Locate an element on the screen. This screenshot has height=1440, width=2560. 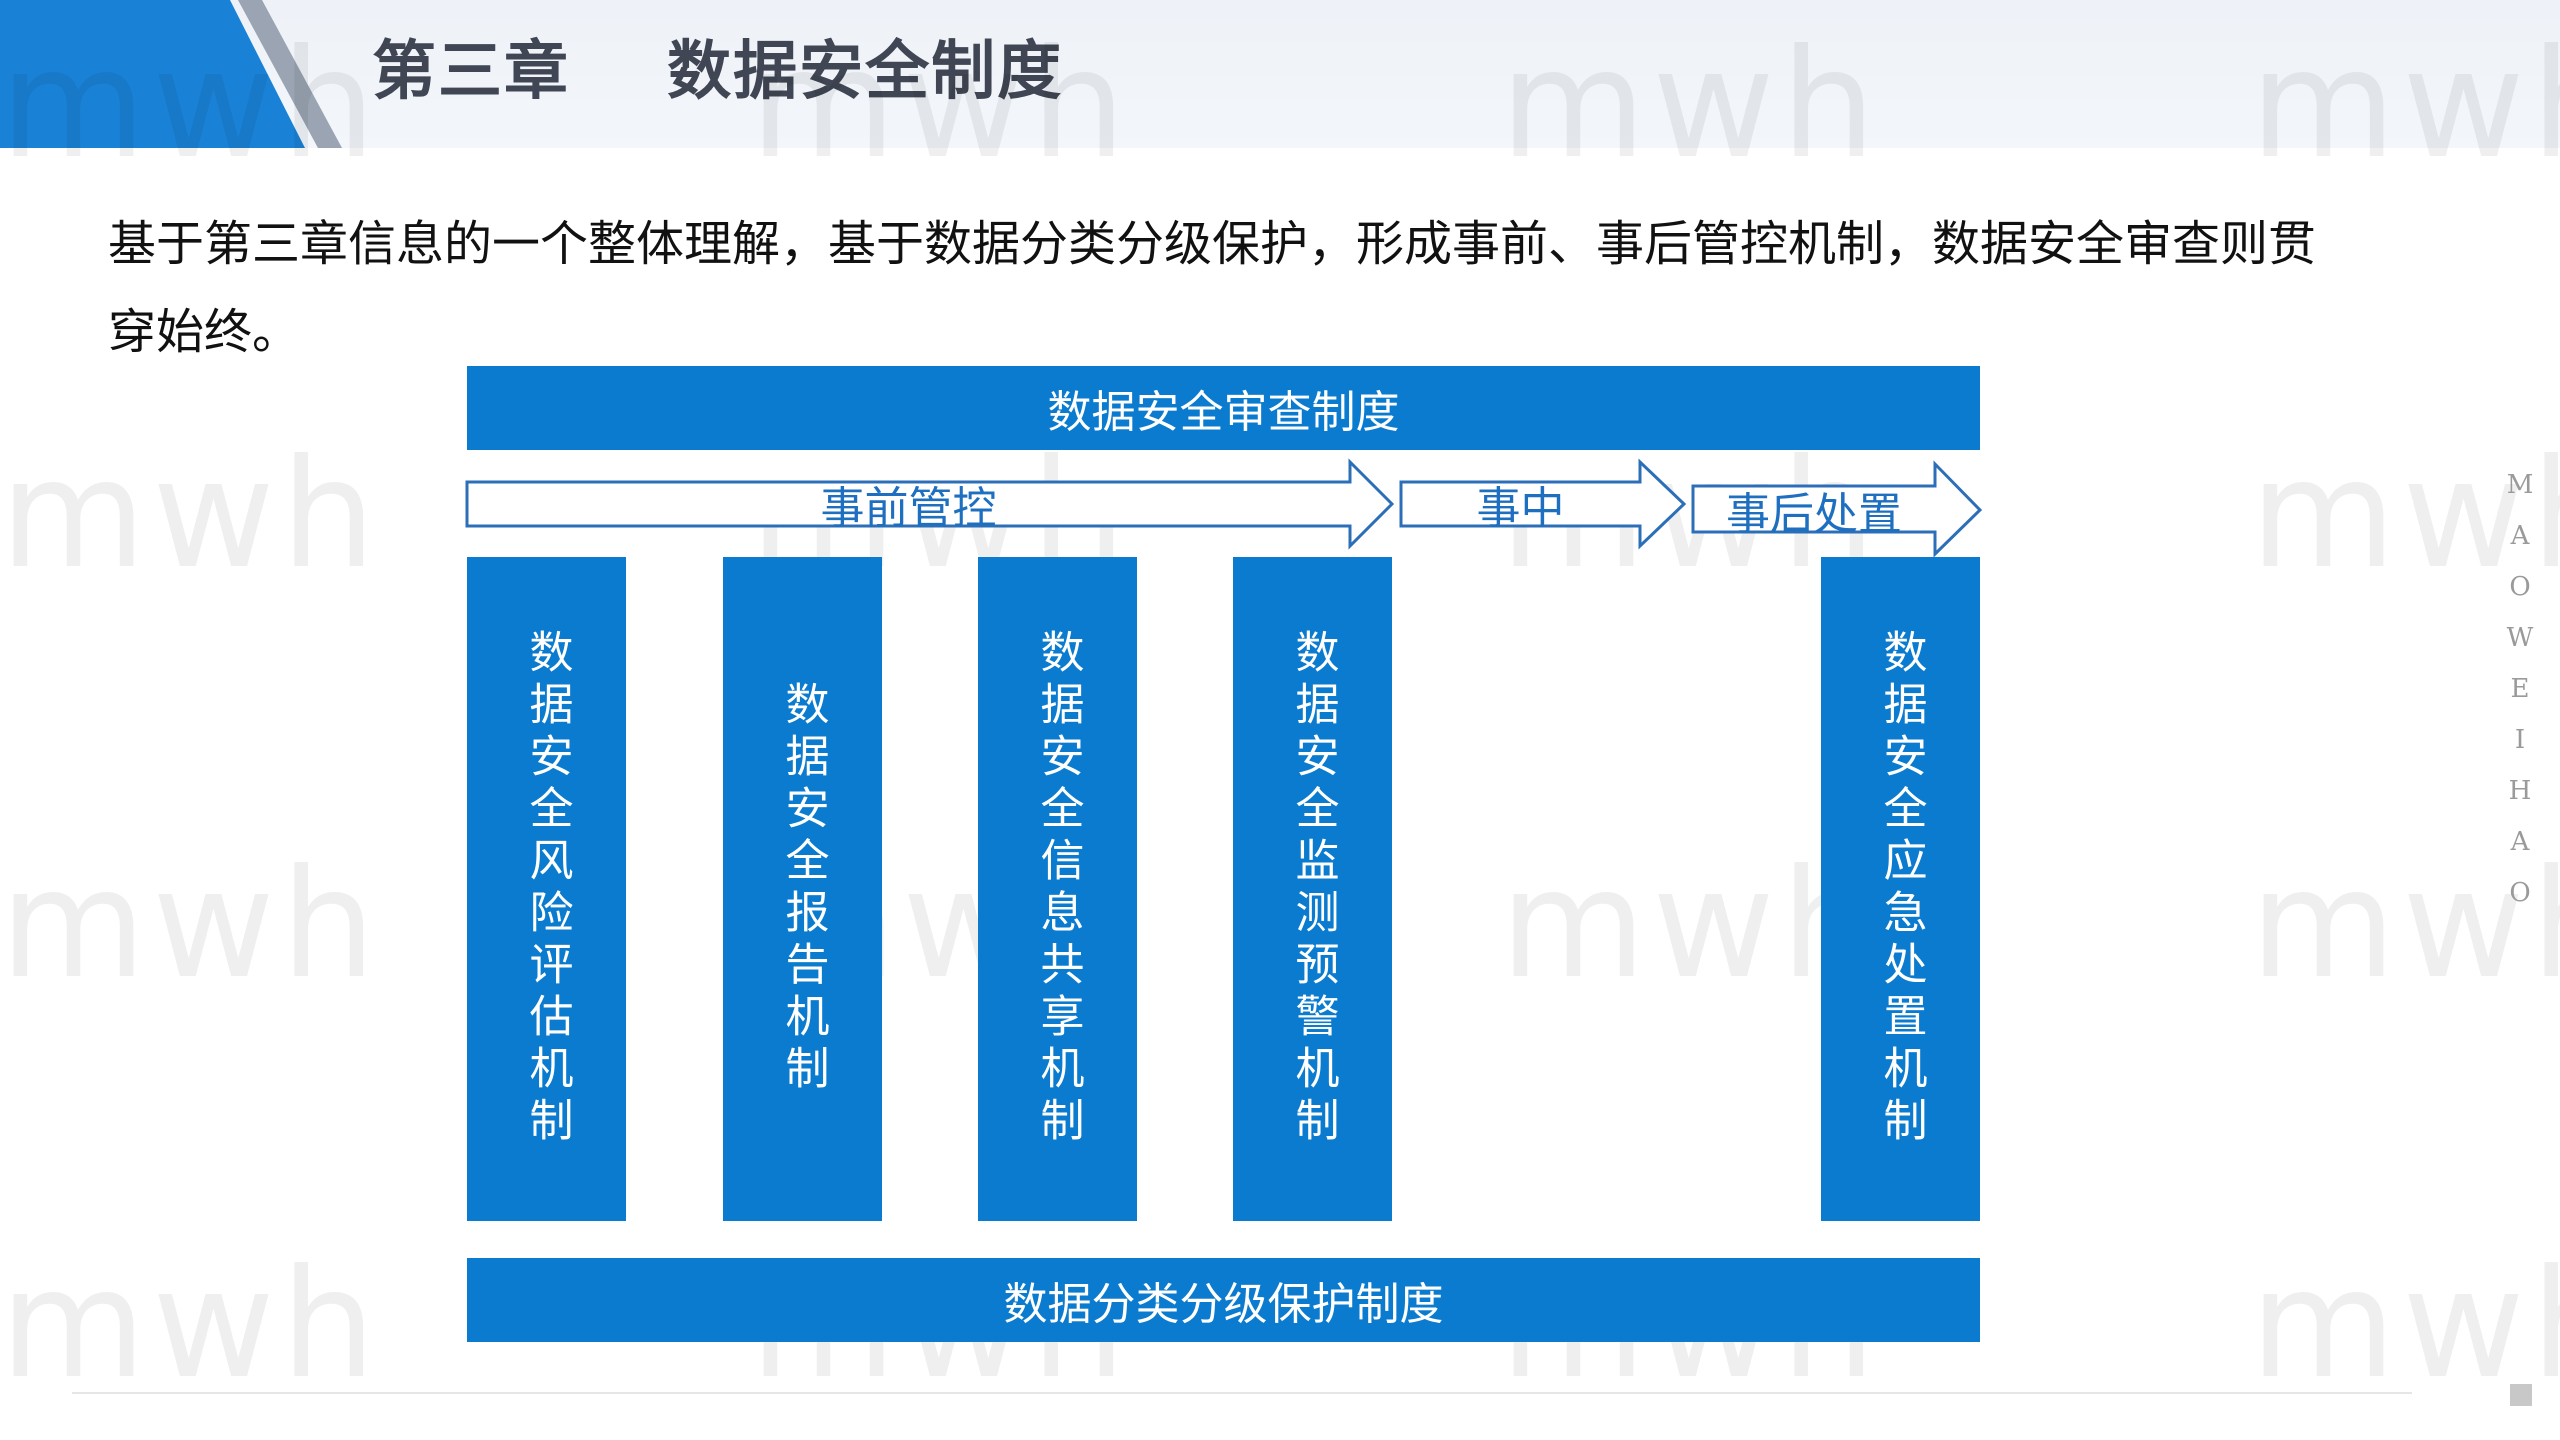
column-monitoring-warning: 数据安全监测预警机制 is located at coordinates (1312, 889).